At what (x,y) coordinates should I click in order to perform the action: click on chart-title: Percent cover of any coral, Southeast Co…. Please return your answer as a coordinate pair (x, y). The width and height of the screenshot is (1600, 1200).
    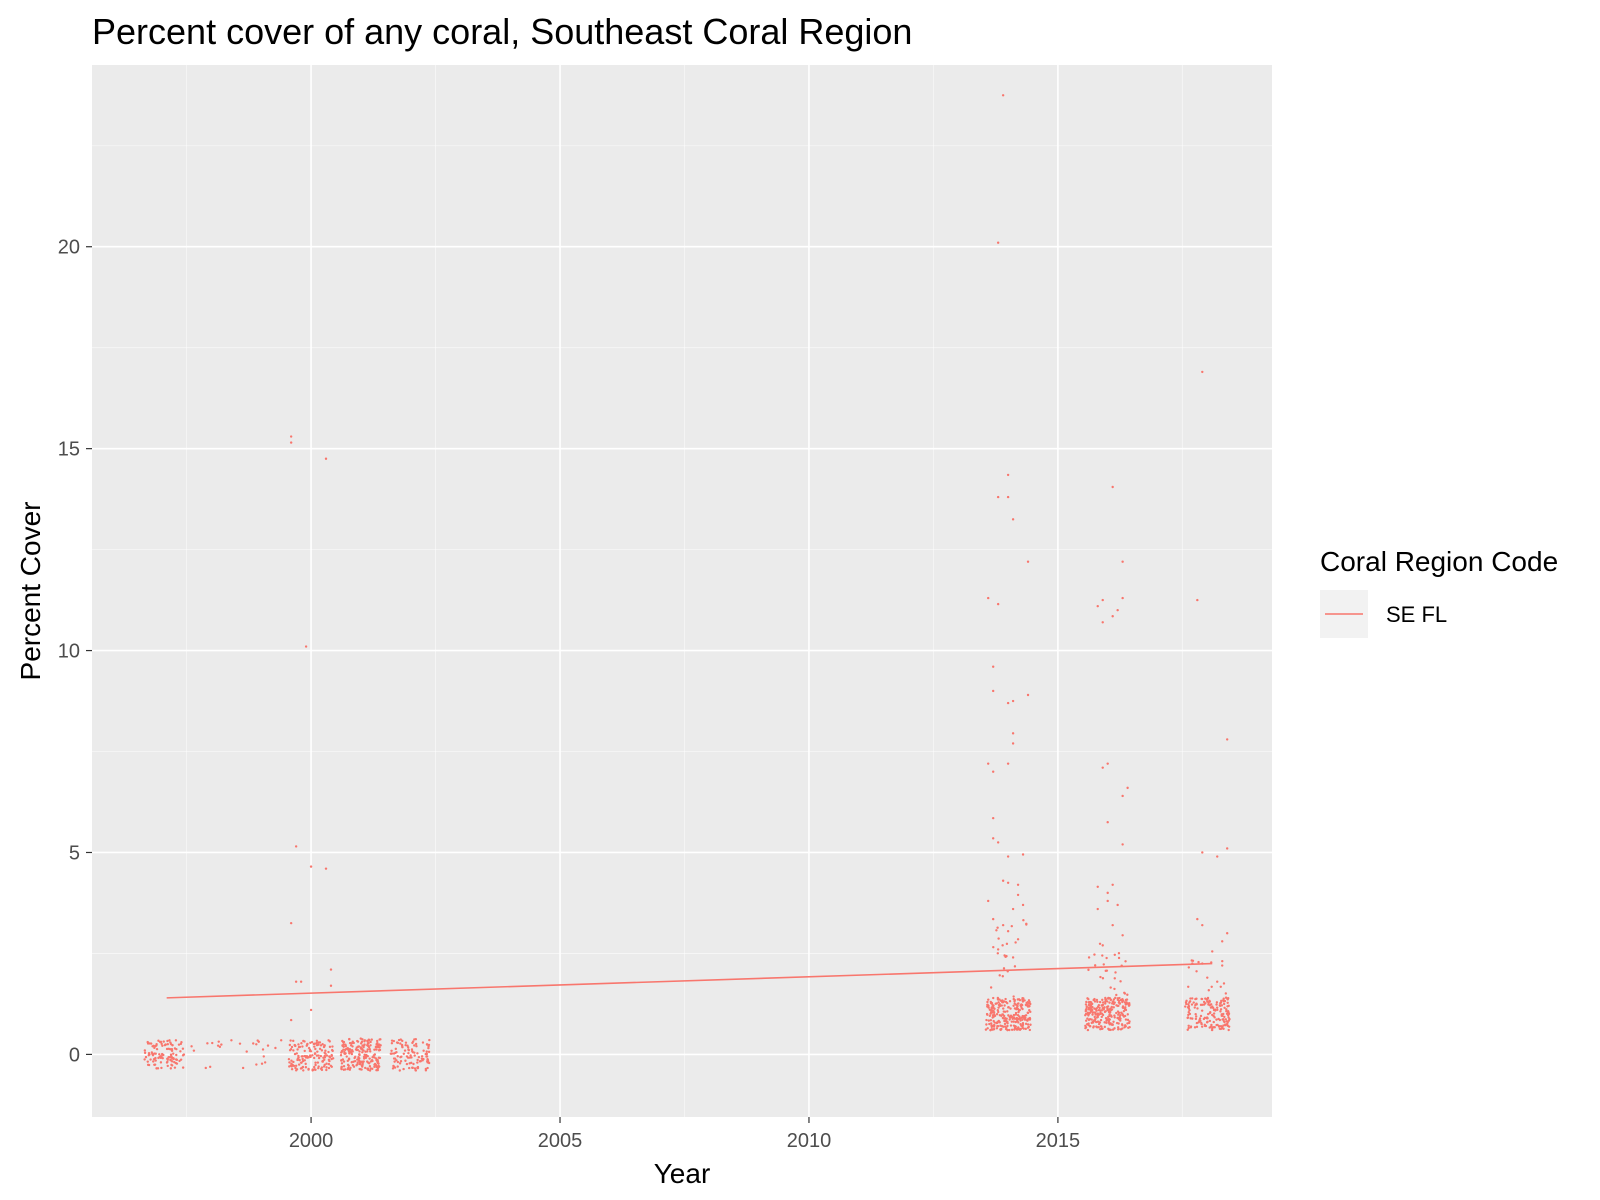
    Looking at the image, I should click on (502, 31).